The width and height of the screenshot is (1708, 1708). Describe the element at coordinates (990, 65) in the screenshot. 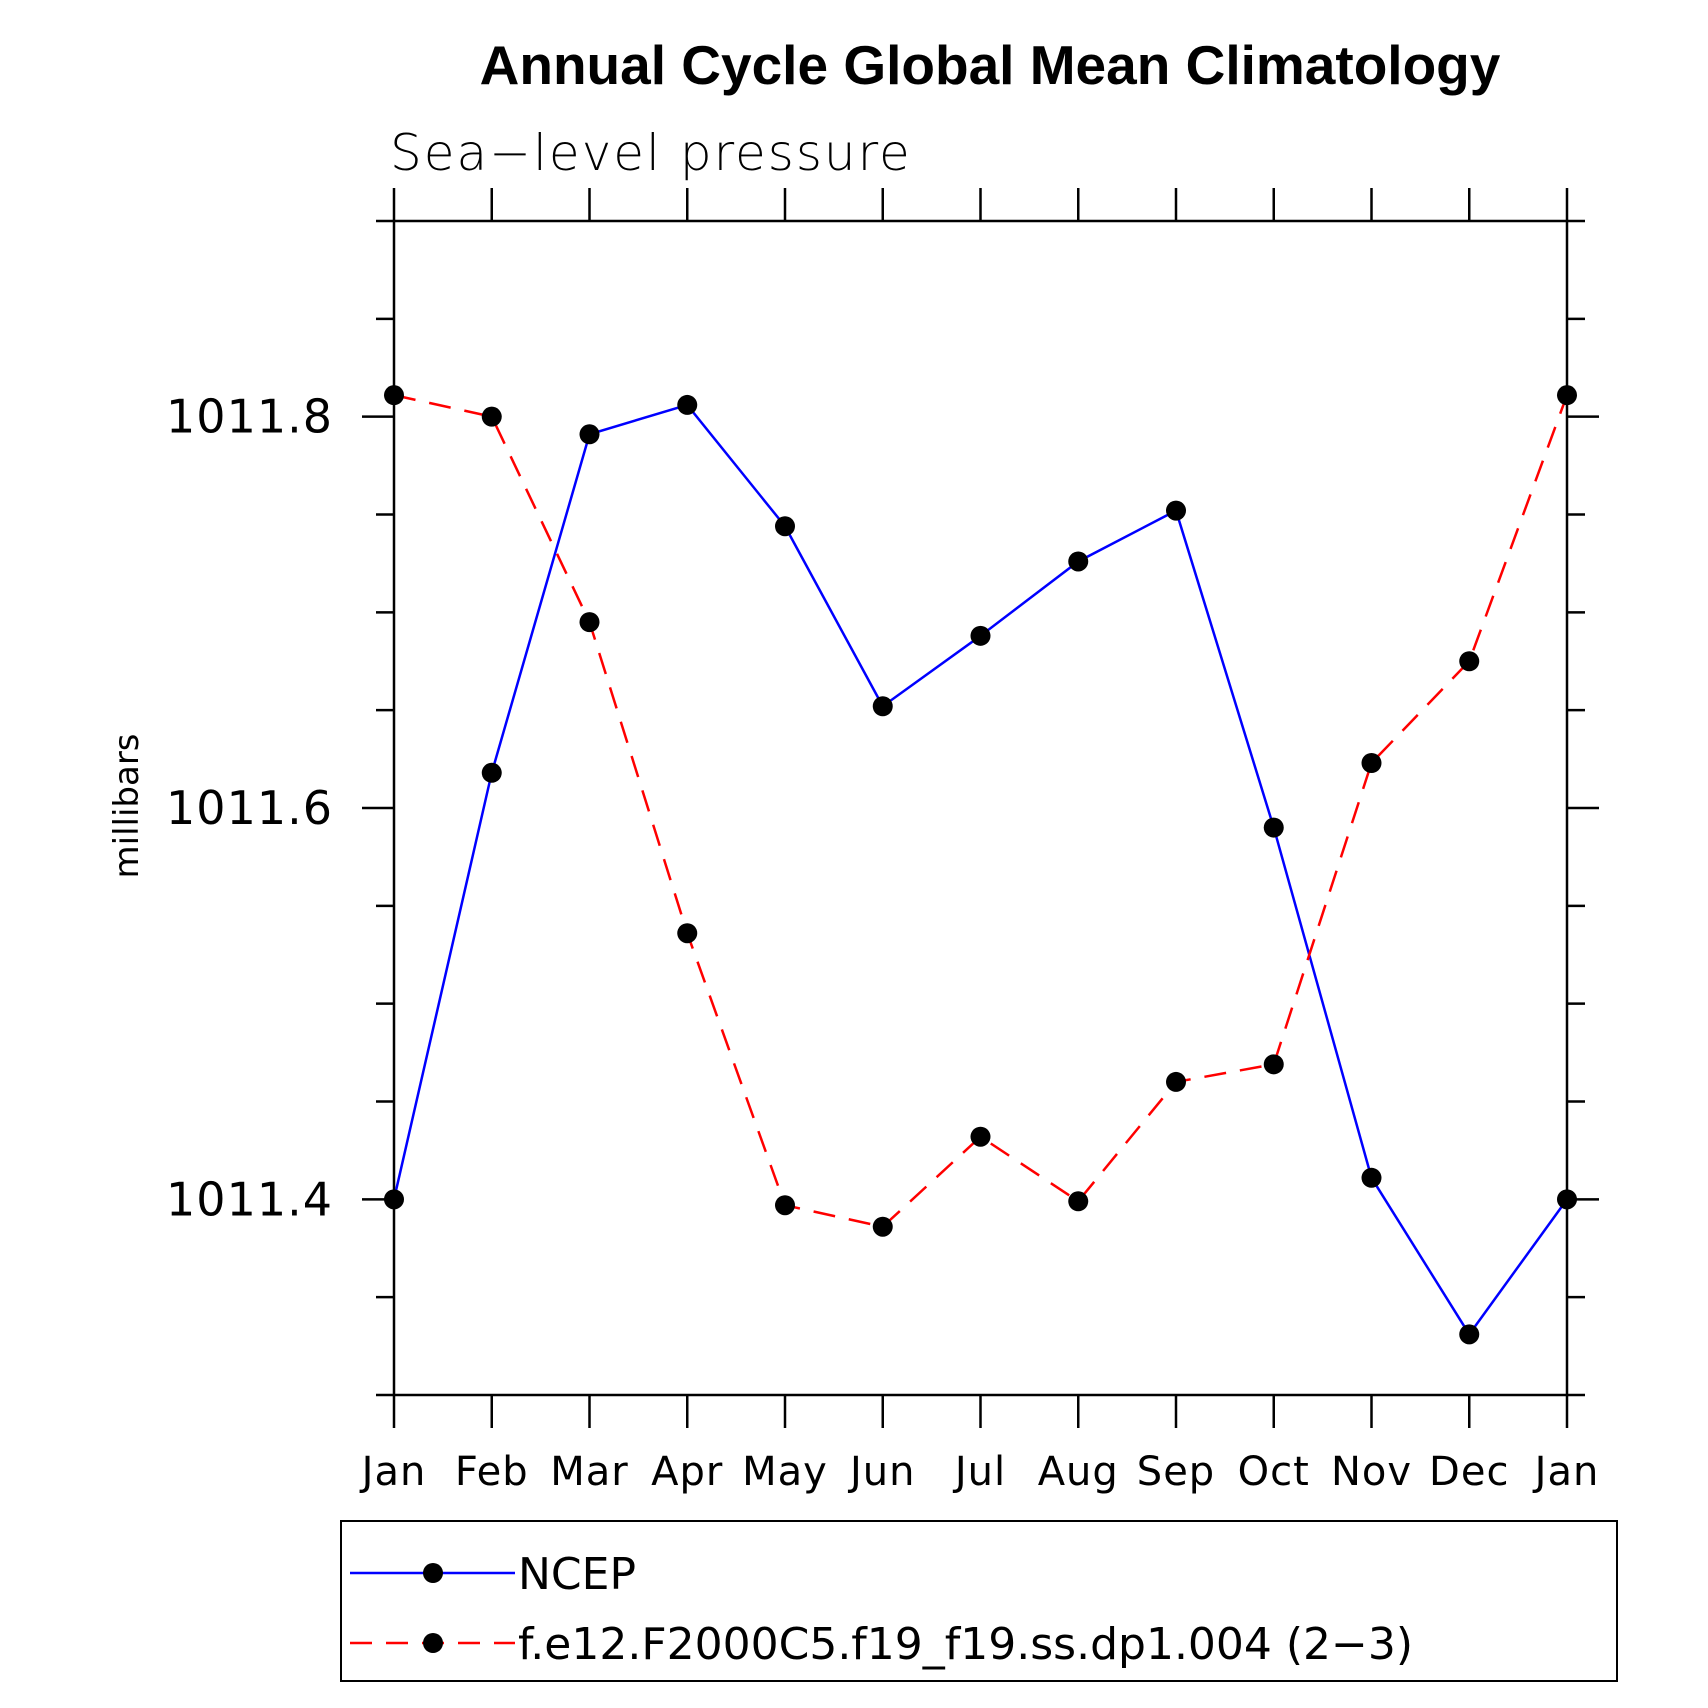

I see `chart-title: Annual Cycle Global Mean Climatology` at that location.